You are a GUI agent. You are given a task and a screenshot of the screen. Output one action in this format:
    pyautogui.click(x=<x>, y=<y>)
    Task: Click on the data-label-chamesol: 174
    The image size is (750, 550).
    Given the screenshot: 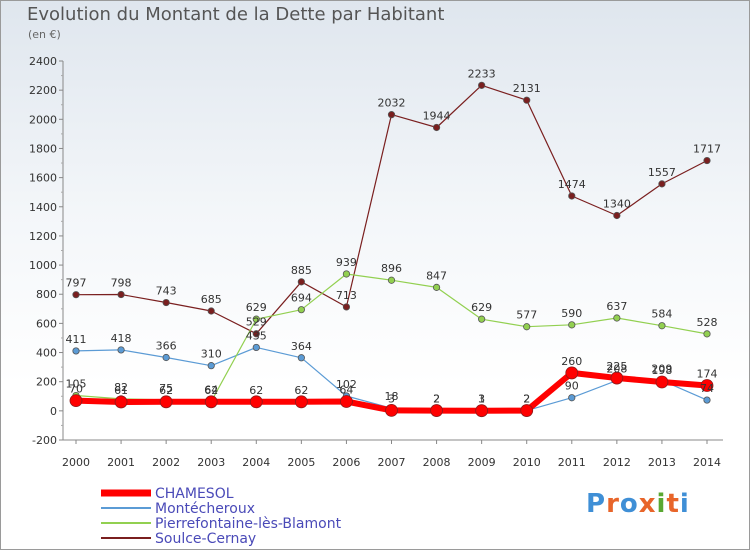 What is the action you would take?
    pyautogui.click(x=707, y=373)
    